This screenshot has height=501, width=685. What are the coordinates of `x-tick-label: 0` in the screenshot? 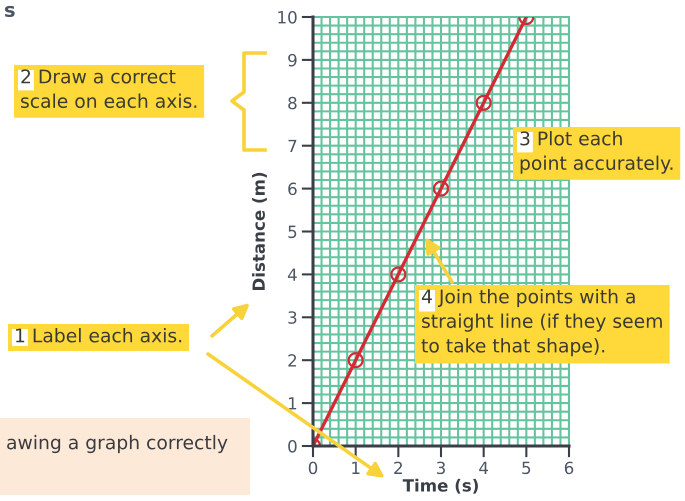 It's located at (313, 468).